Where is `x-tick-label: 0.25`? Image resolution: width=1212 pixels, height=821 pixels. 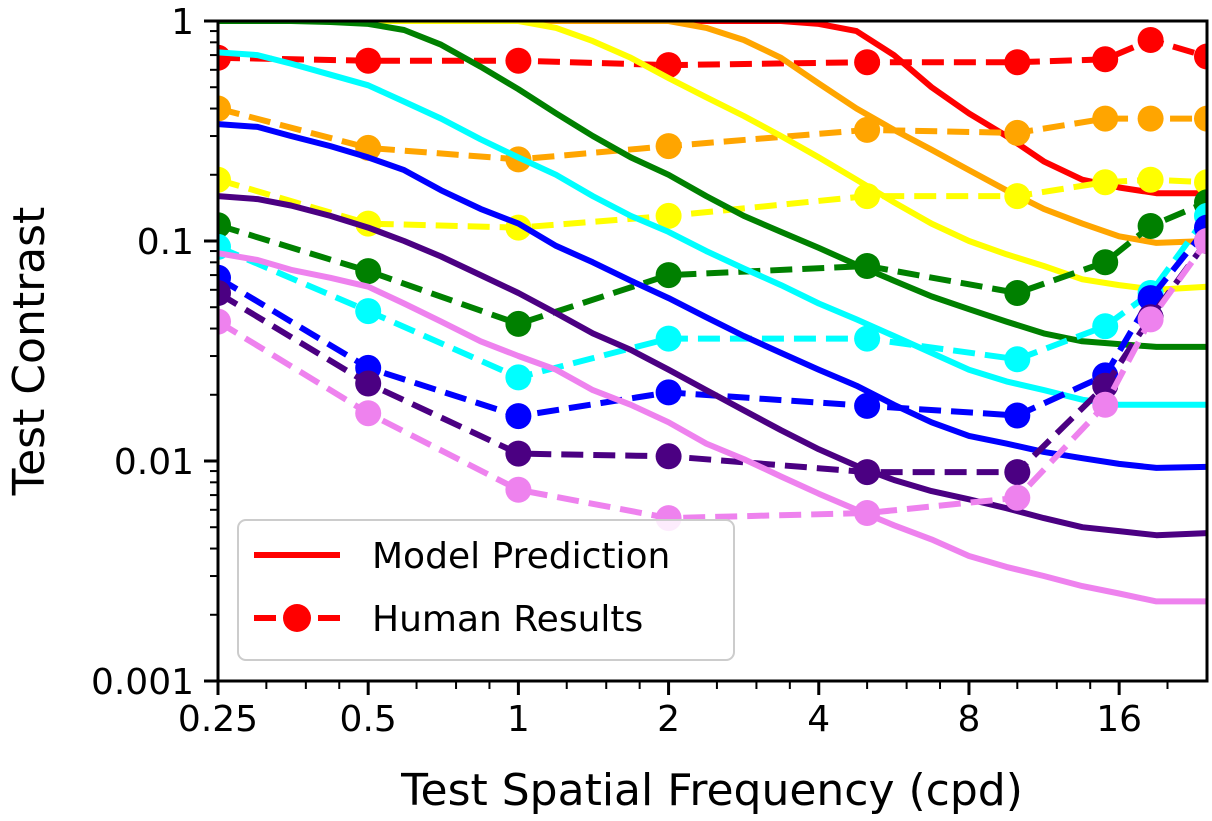 x-tick-label: 0.25 is located at coordinates (218, 719).